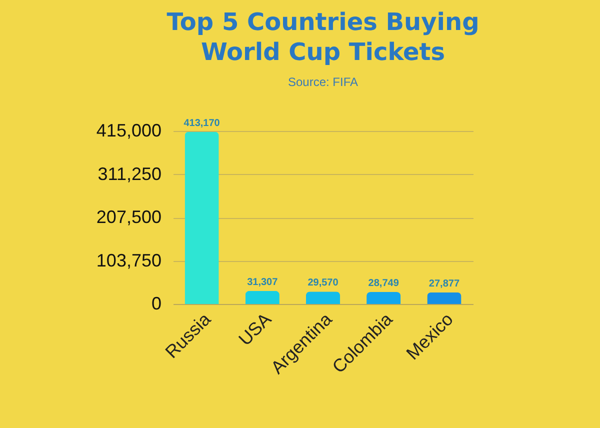 The width and height of the screenshot is (600, 428). Describe the element at coordinates (323, 81) in the screenshot. I see `chart-subtitle: Source: FIFA` at that location.